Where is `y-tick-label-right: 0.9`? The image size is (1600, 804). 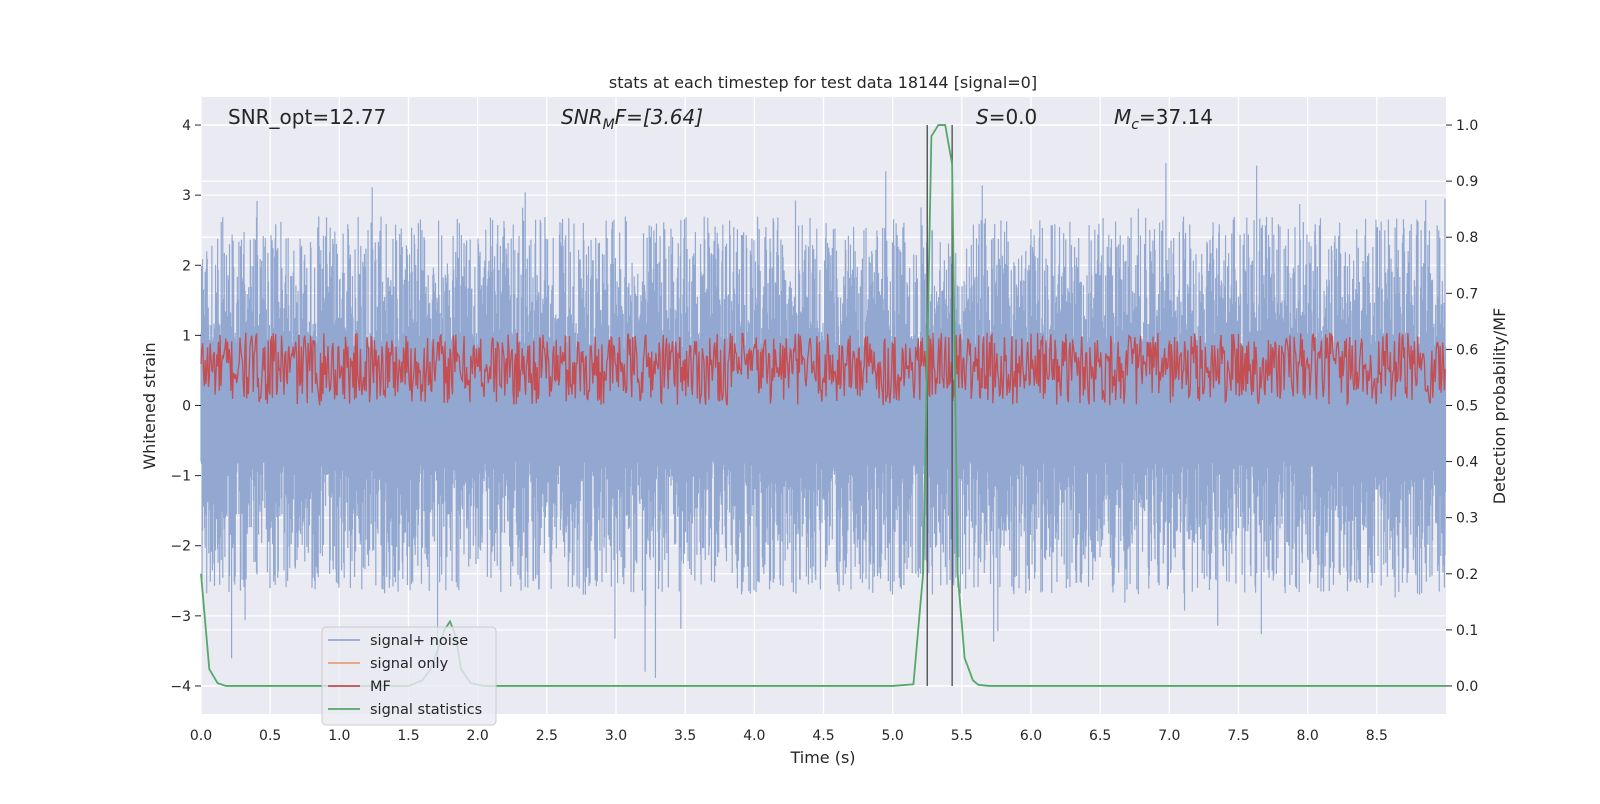 y-tick-label-right: 0.9 is located at coordinates (1467, 182).